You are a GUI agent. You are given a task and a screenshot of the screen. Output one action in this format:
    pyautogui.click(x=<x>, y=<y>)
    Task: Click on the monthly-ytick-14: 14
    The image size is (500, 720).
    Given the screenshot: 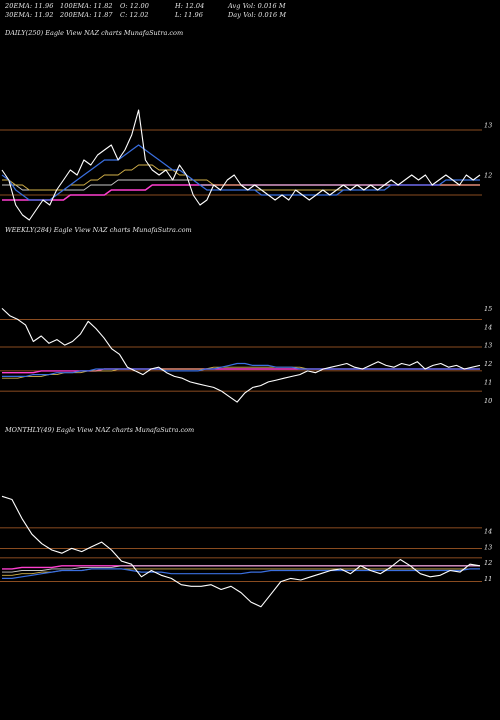 What is the action you would take?
    pyautogui.click(x=488, y=532)
    